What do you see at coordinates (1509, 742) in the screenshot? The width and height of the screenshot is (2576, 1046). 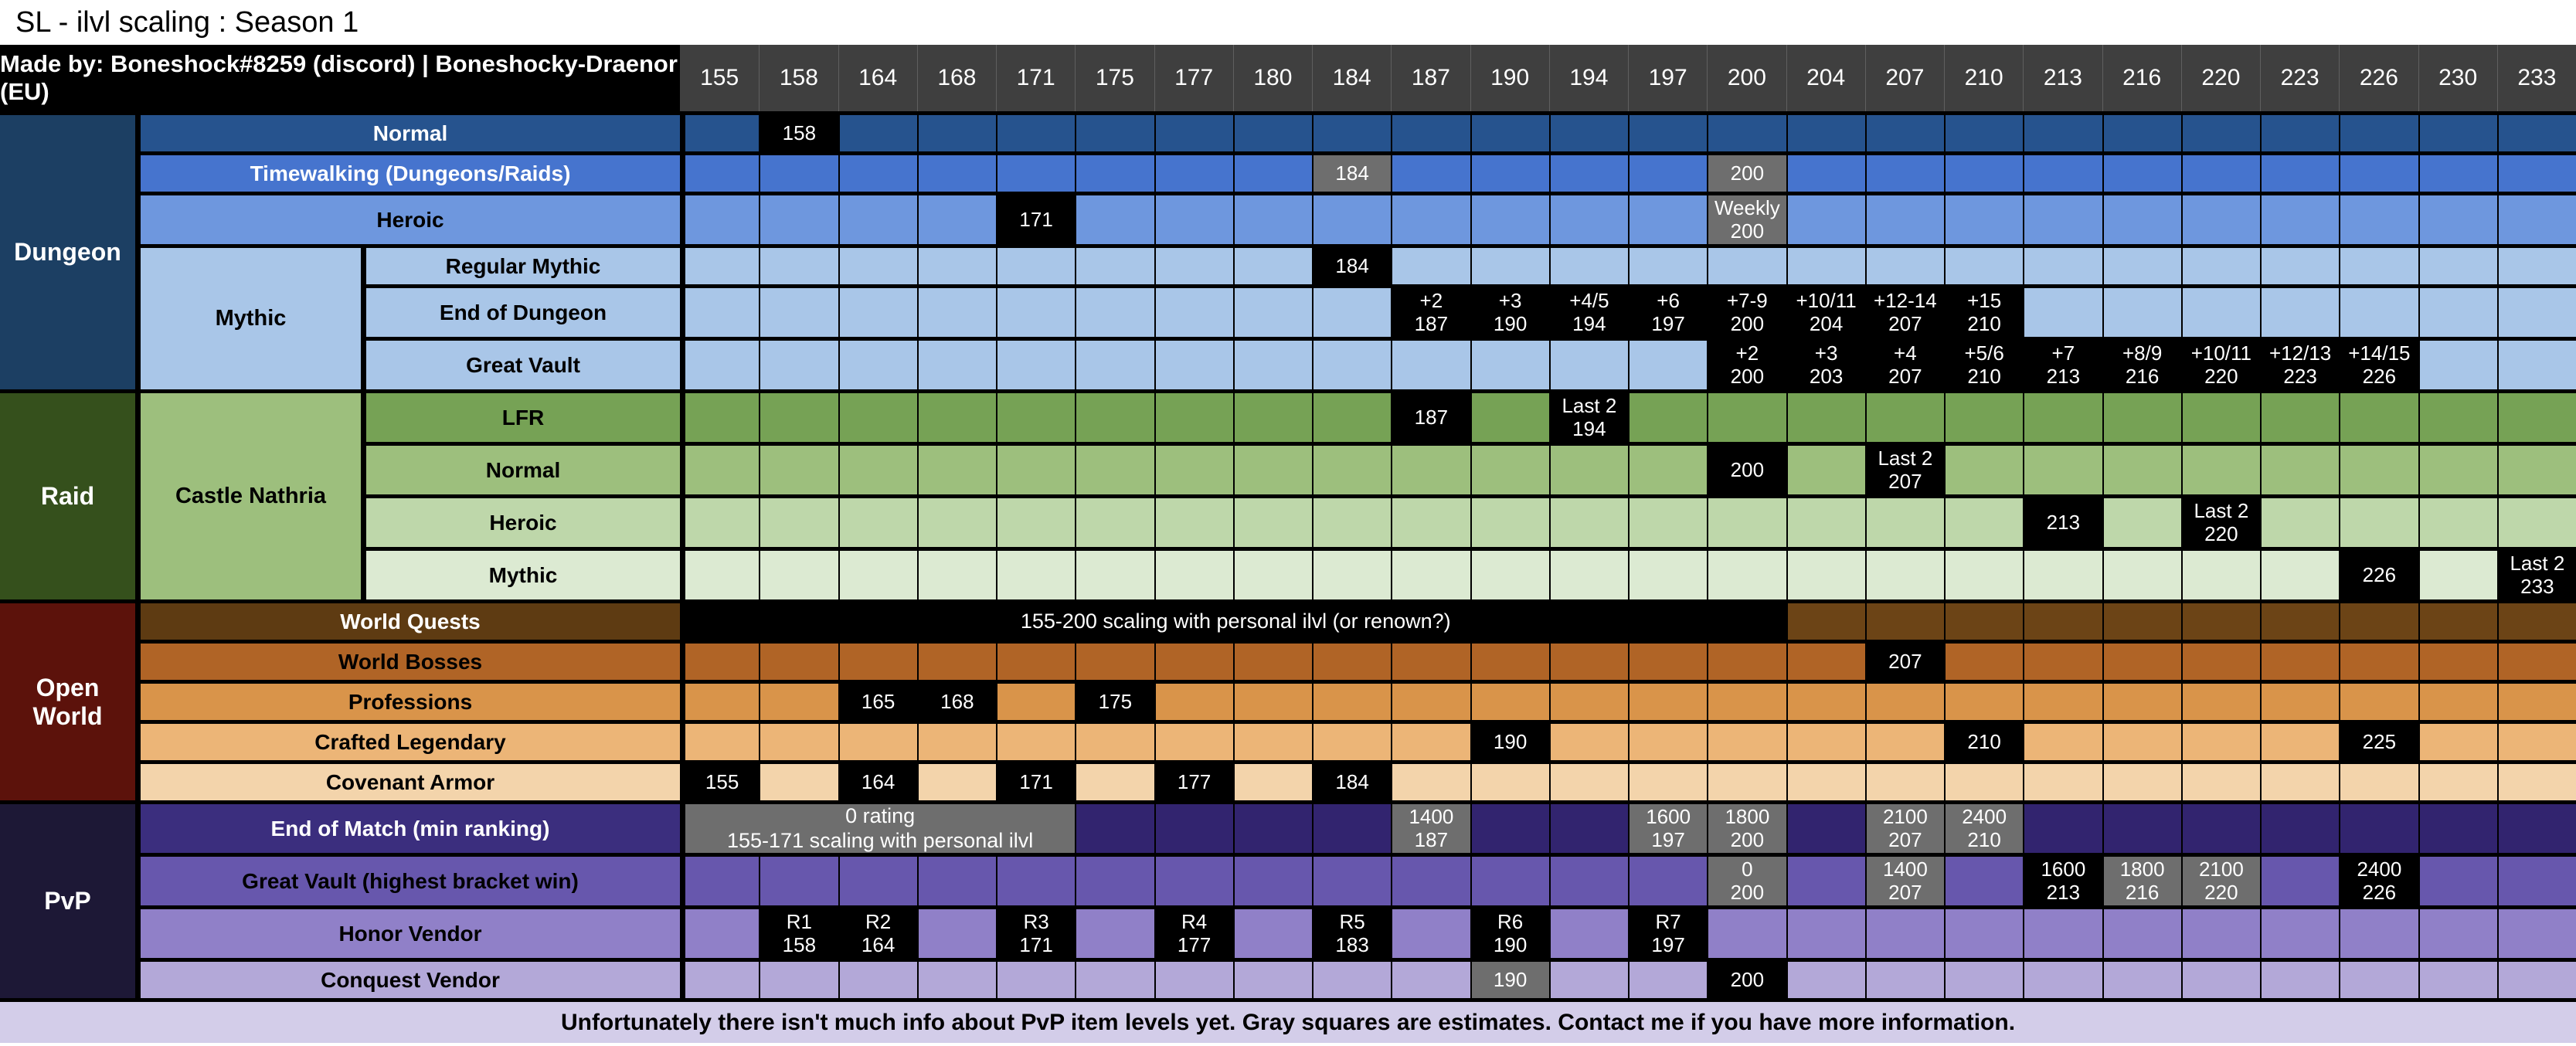 I see `cell-crafted-legendary-190: 190` at bounding box center [1509, 742].